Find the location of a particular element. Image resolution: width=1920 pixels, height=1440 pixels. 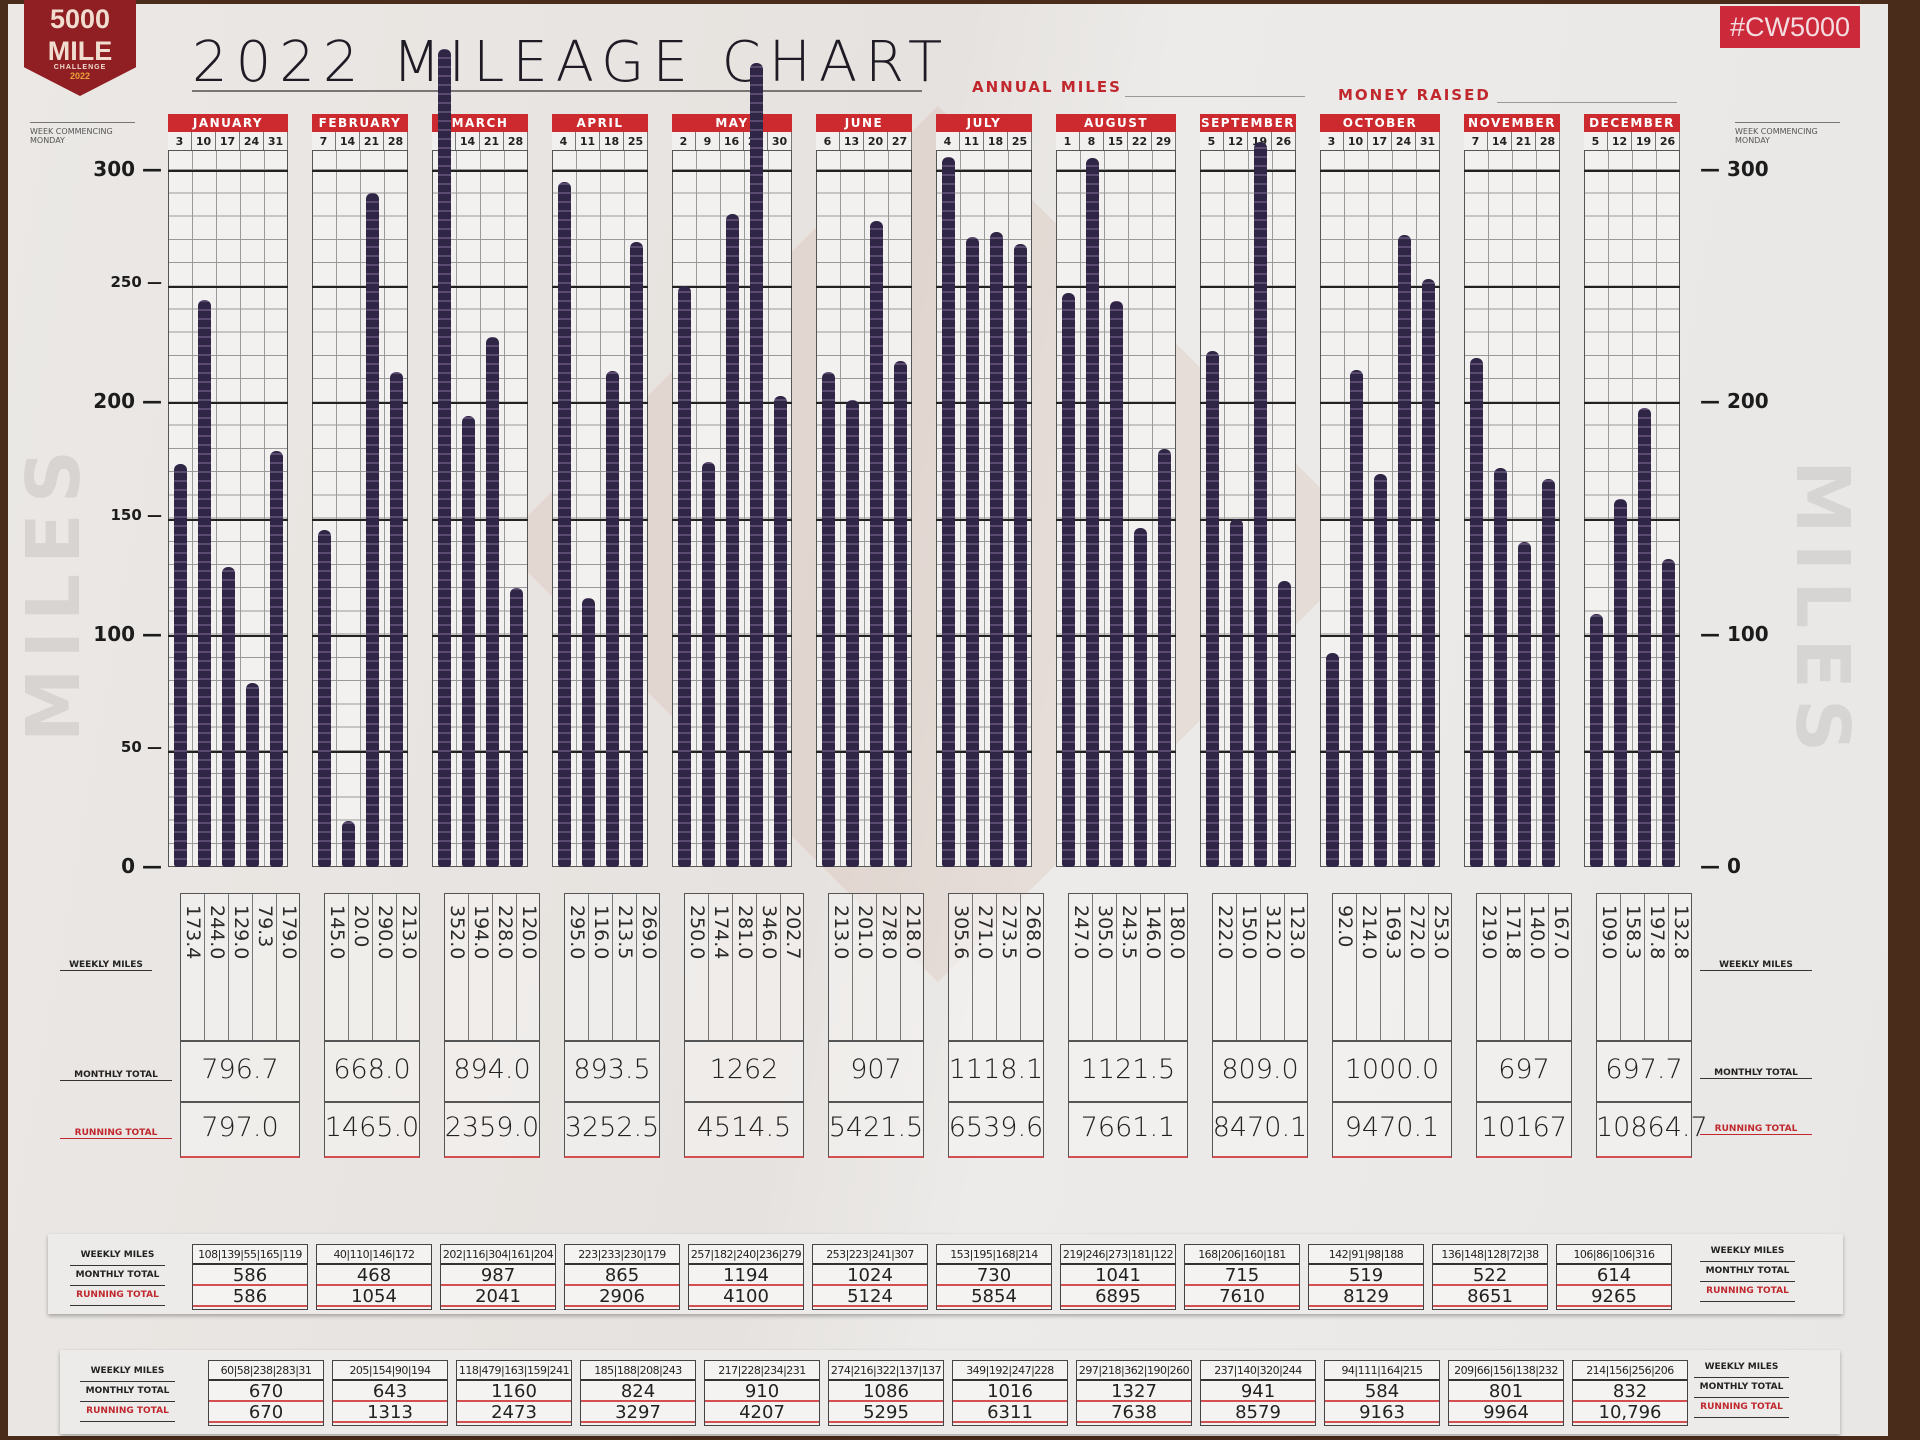

previous-running-total: 9265 is located at coordinates (1614, 1296).